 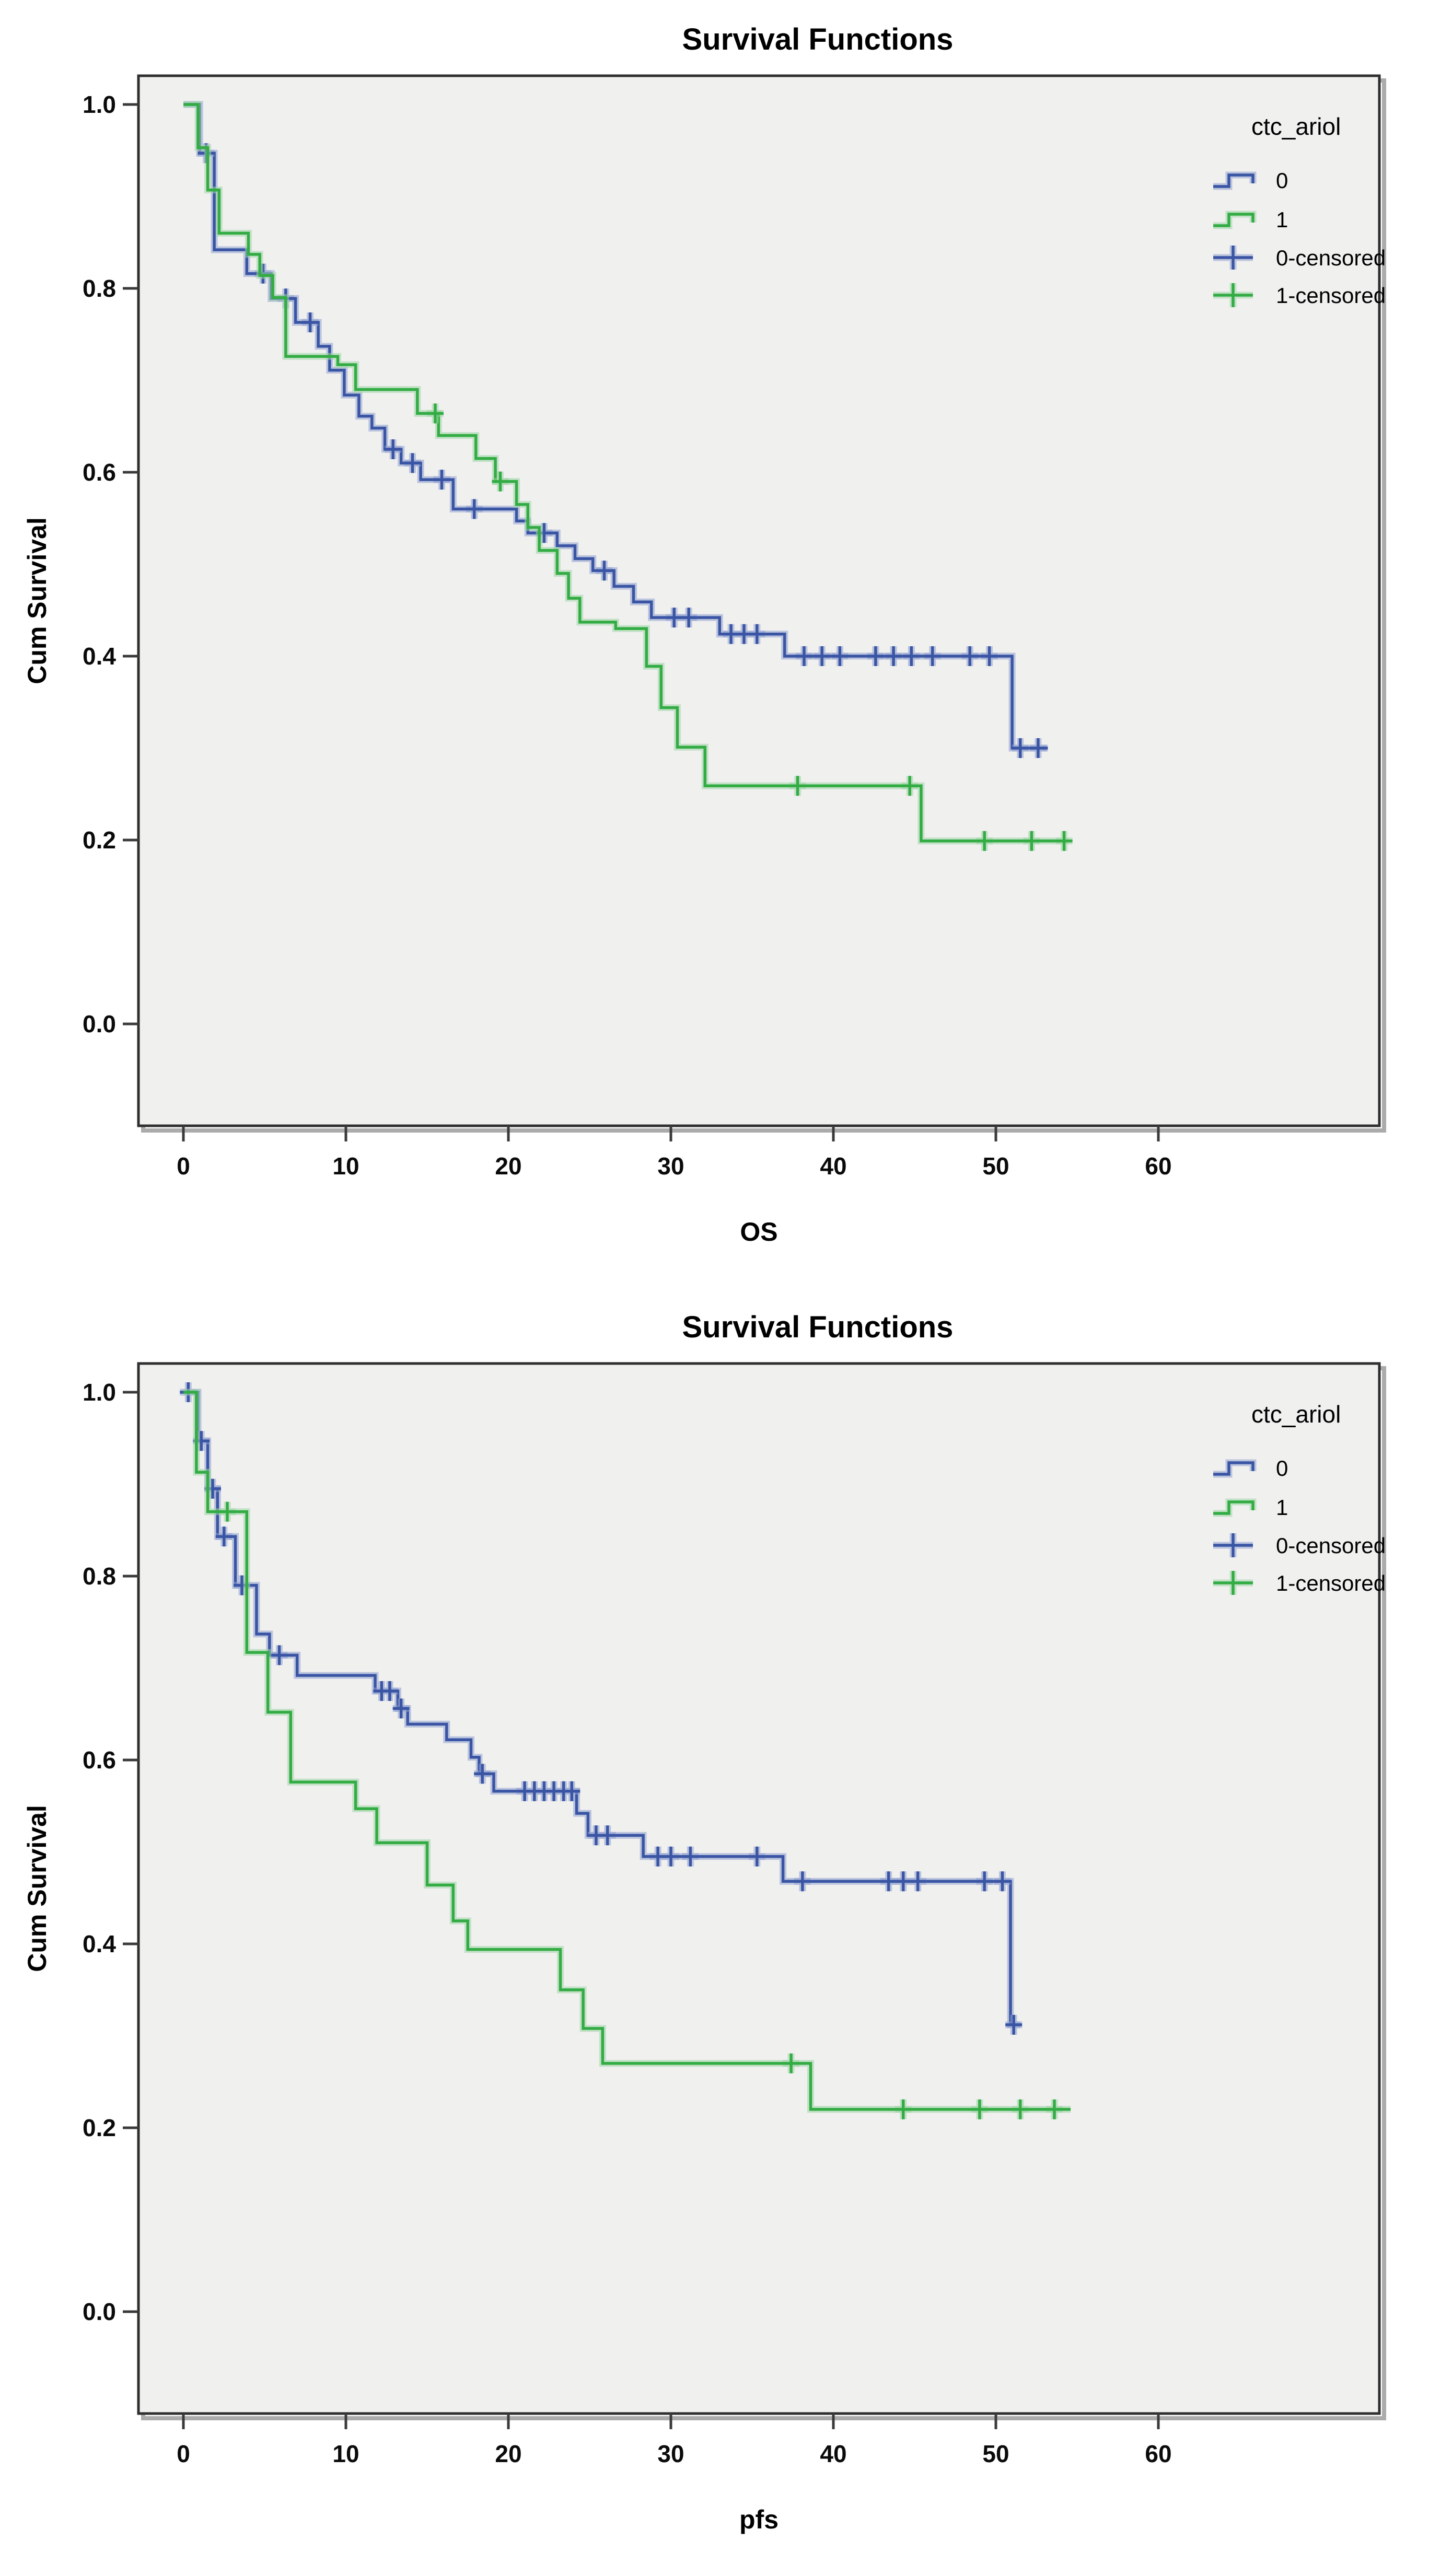 I want to click on x-axis-title: OS, so click(x=758, y=1231).